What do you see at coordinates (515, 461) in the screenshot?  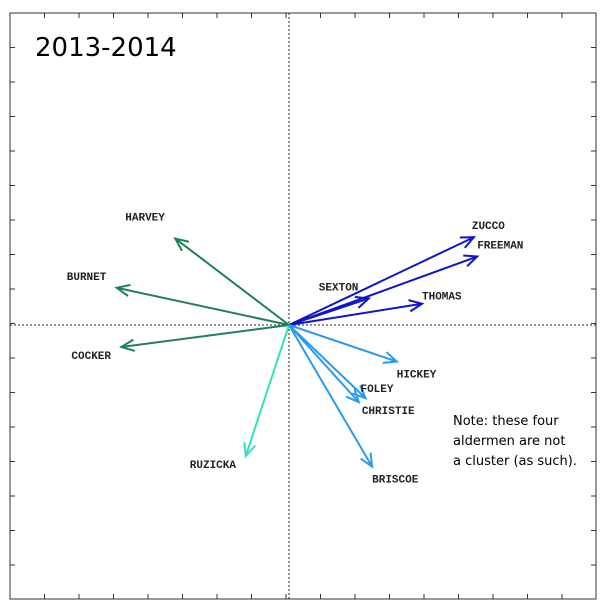 I see `annotation-line-3: a cluster (as such).` at bounding box center [515, 461].